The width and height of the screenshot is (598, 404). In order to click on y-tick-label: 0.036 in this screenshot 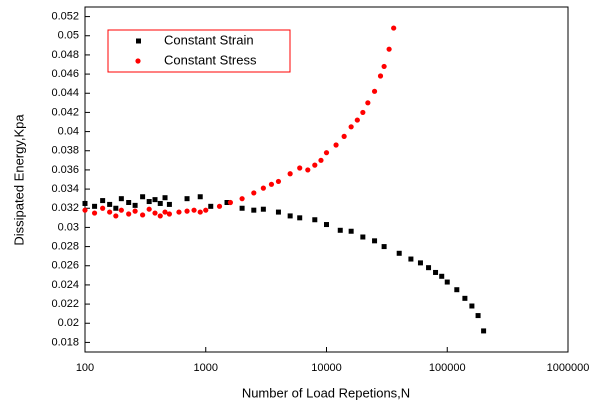, I will do `click(65, 170)`.